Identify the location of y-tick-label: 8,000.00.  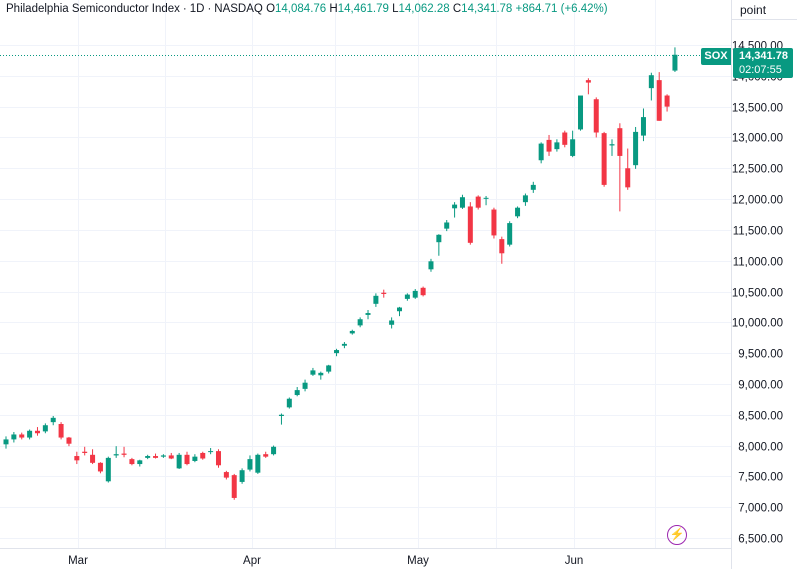
(760, 448).